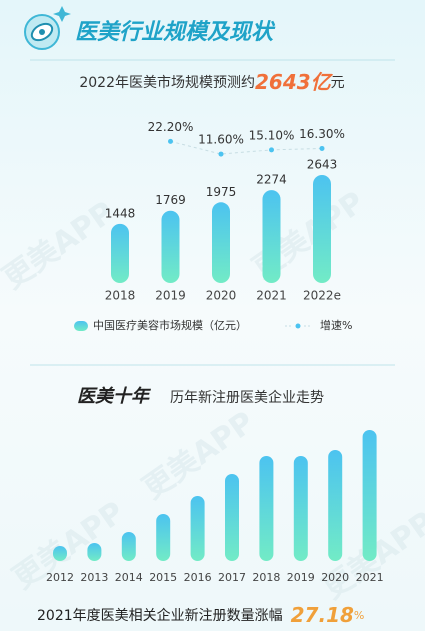  I want to click on subtitle-prefix: 2022年医美市场规模预测约, so click(167, 82).